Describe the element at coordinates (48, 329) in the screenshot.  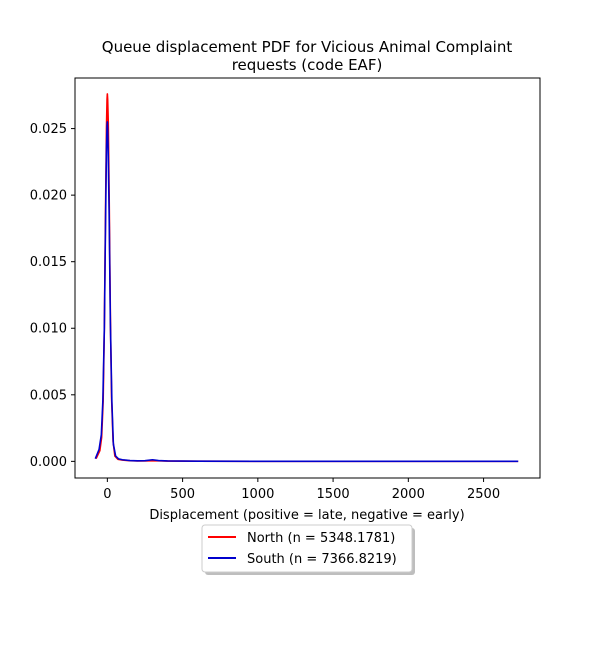
I see `y-tick-label: 0.010` at that location.